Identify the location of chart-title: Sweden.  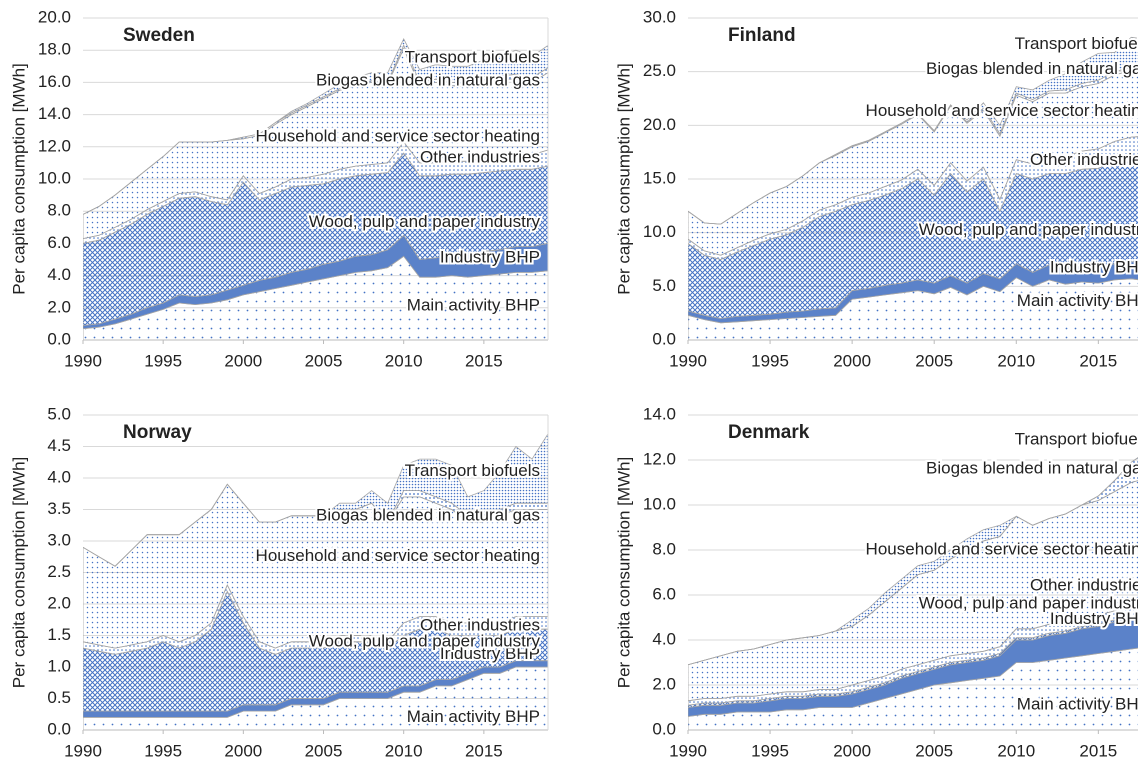
(159, 35).